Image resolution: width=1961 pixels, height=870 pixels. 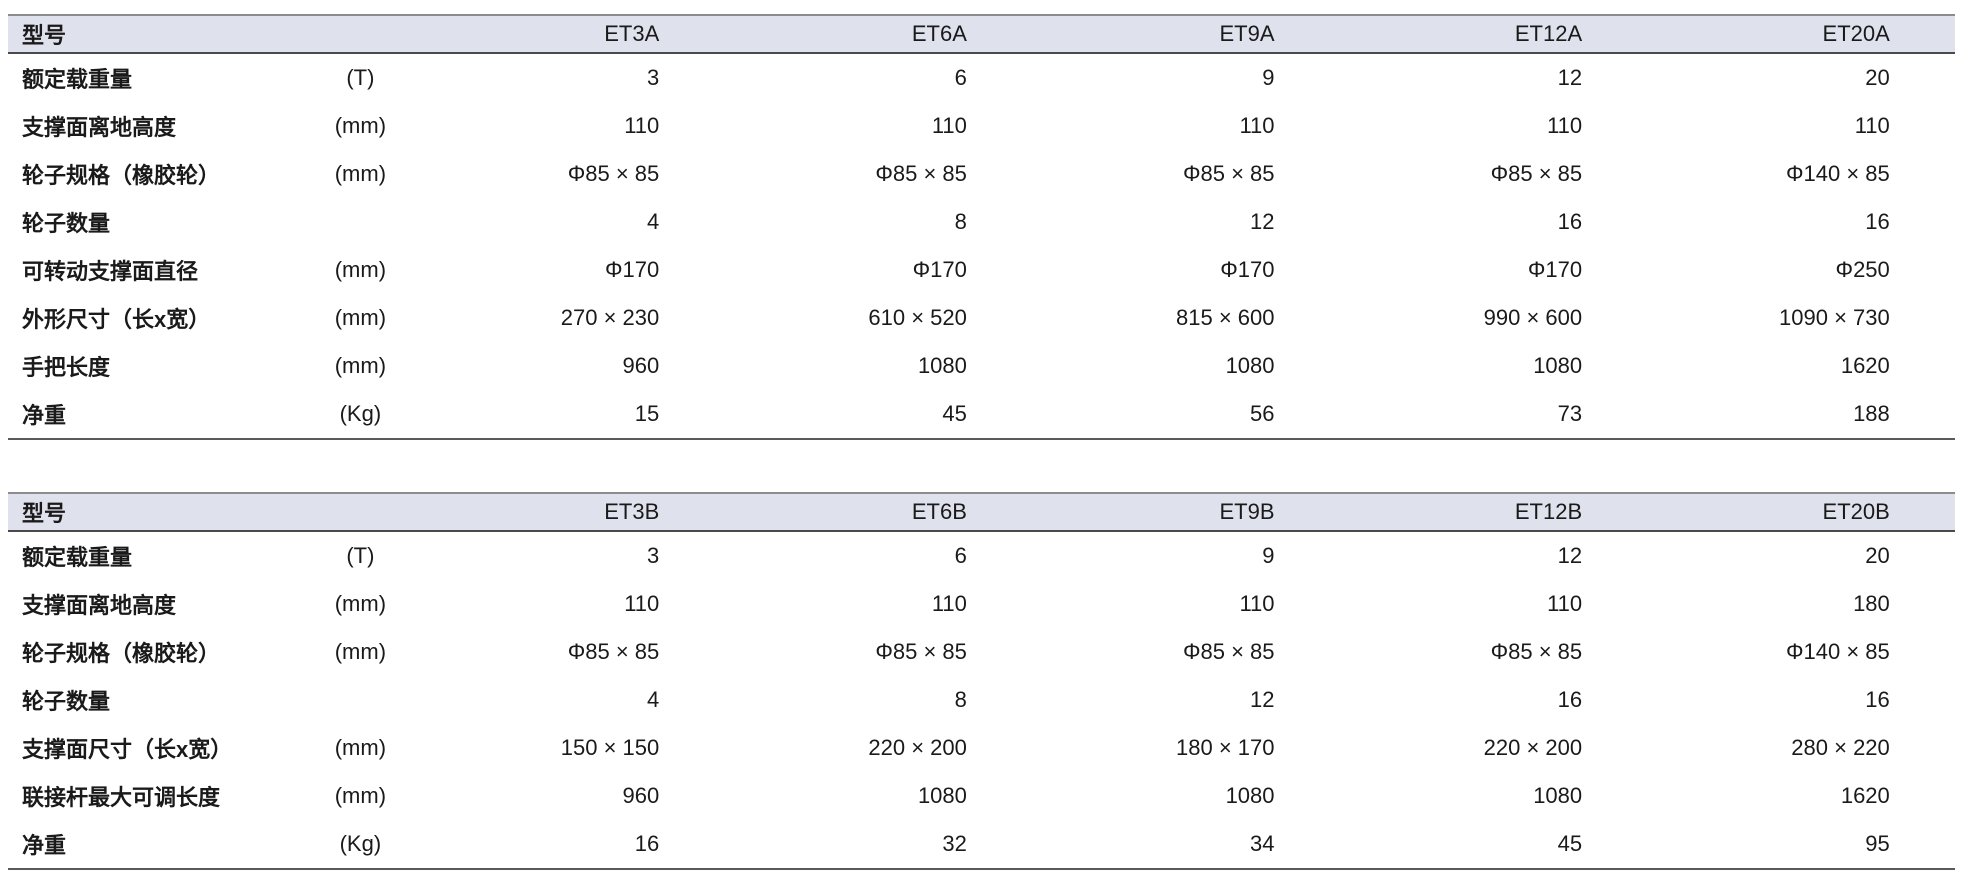 What do you see at coordinates (1871, 413) in the screenshot?
I see `row-value: 188` at bounding box center [1871, 413].